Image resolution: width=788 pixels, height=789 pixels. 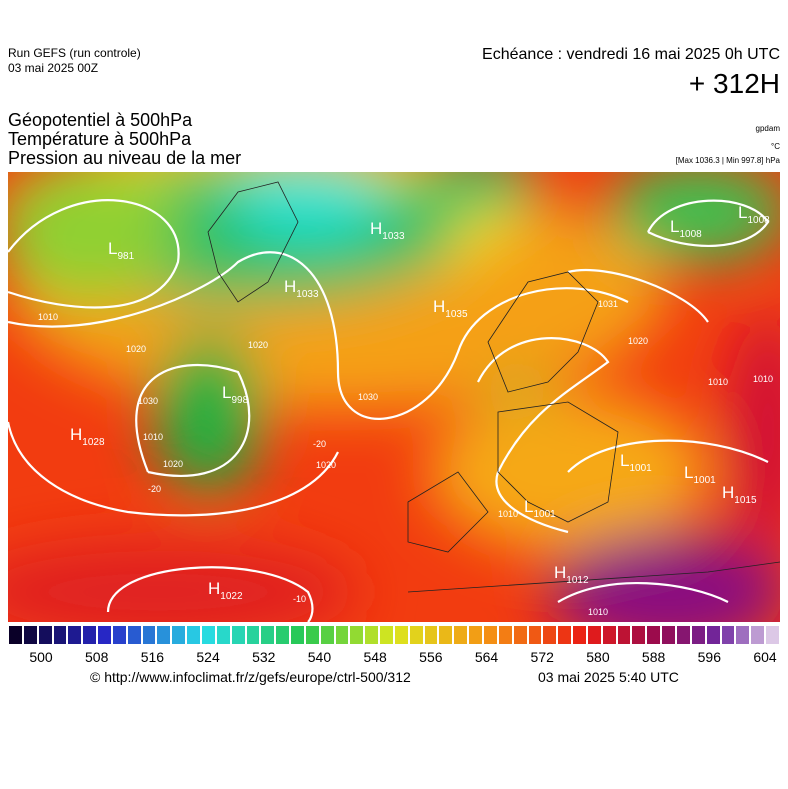 What do you see at coordinates (154, 489) in the screenshot?
I see `contour-label: -20` at bounding box center [154, 489].